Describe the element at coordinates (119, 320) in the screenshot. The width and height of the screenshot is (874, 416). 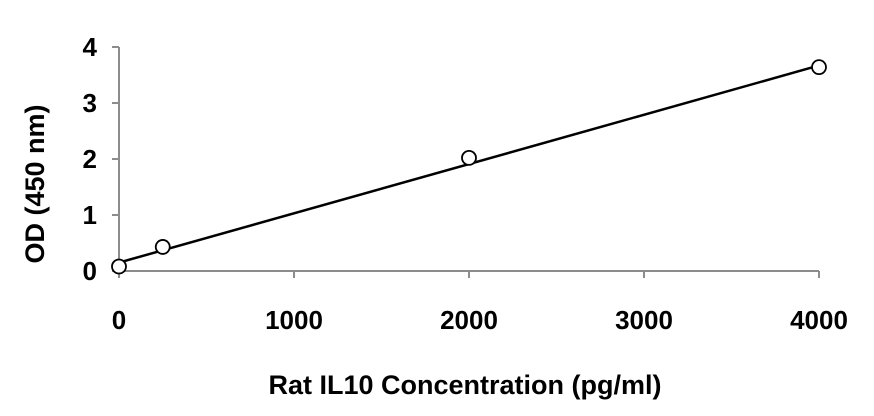
I see `x-tick-label: 0` at that location.